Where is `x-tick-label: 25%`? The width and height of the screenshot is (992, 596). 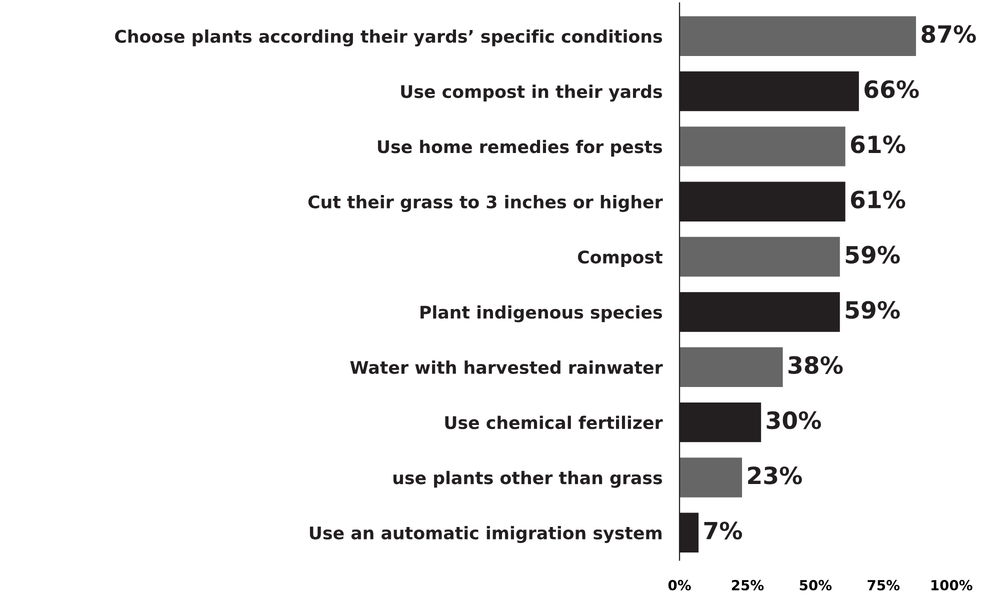 x-tick-label: 25% is located at coordinates (748, 585).